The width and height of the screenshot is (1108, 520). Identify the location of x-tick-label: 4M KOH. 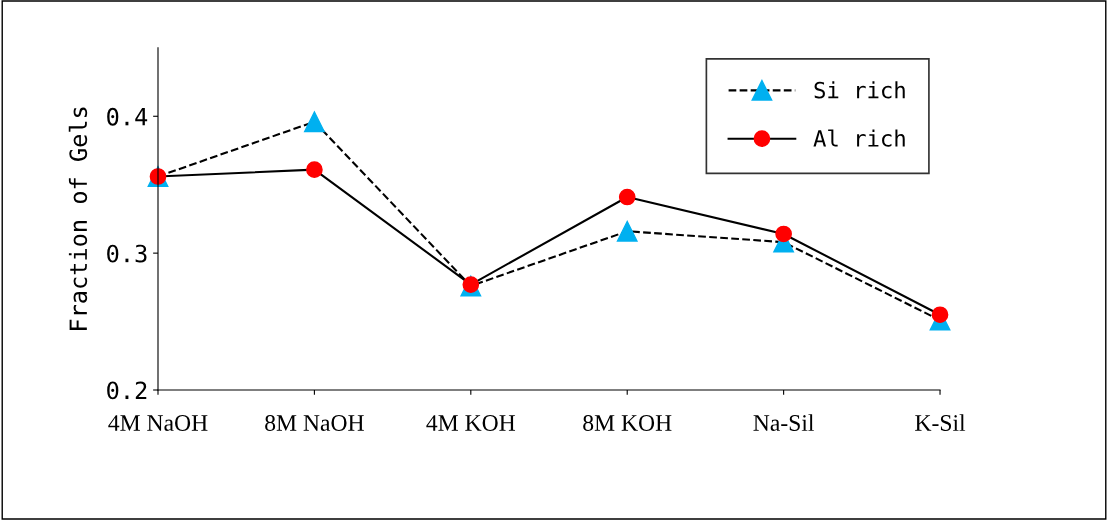
(471, 423).